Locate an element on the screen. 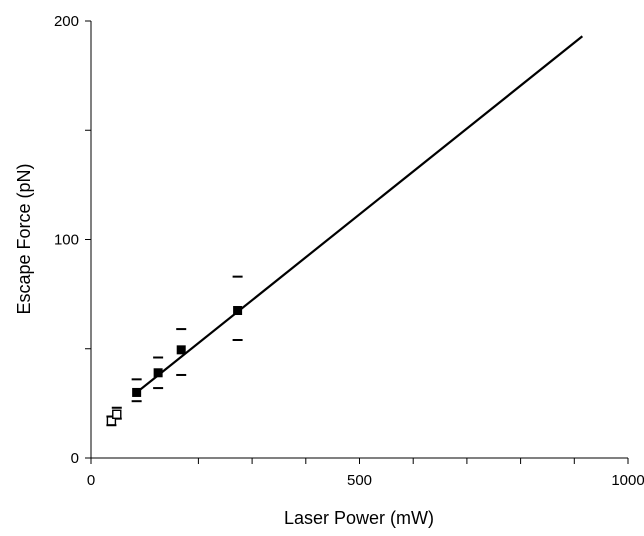 This screenshot has height=536, width=644. y-axis-label: Escape Force (pN) is located at coordinates (24, 238).